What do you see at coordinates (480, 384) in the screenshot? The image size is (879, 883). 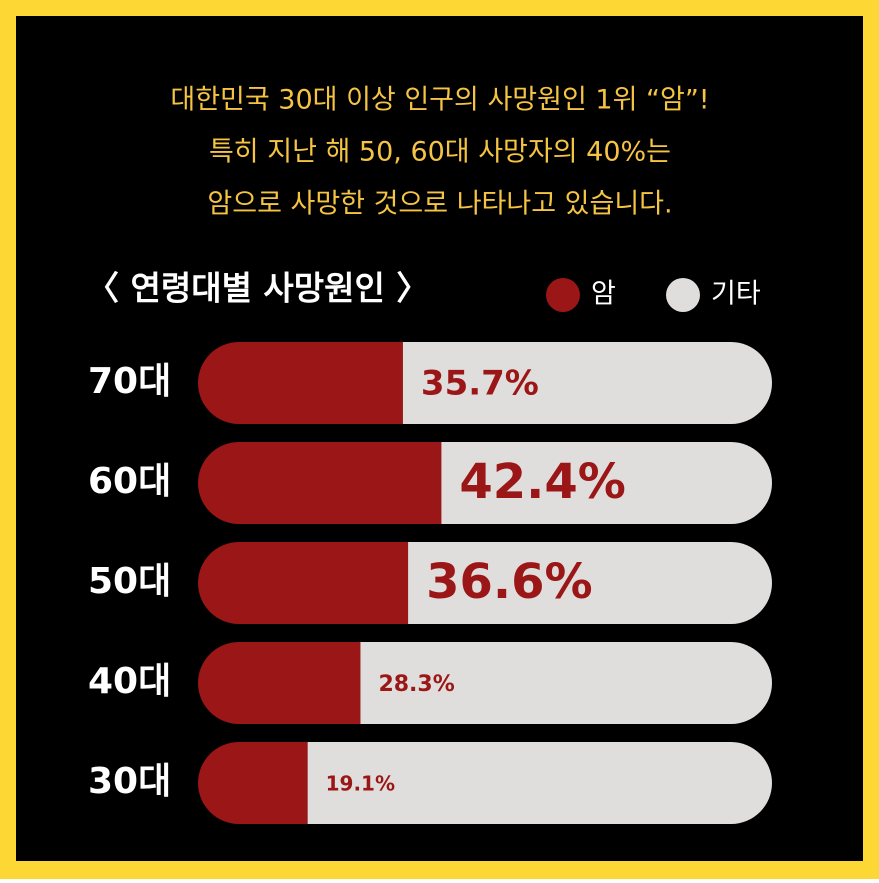 I see `value-label: 35.7%` at bounding box center [480, 384].